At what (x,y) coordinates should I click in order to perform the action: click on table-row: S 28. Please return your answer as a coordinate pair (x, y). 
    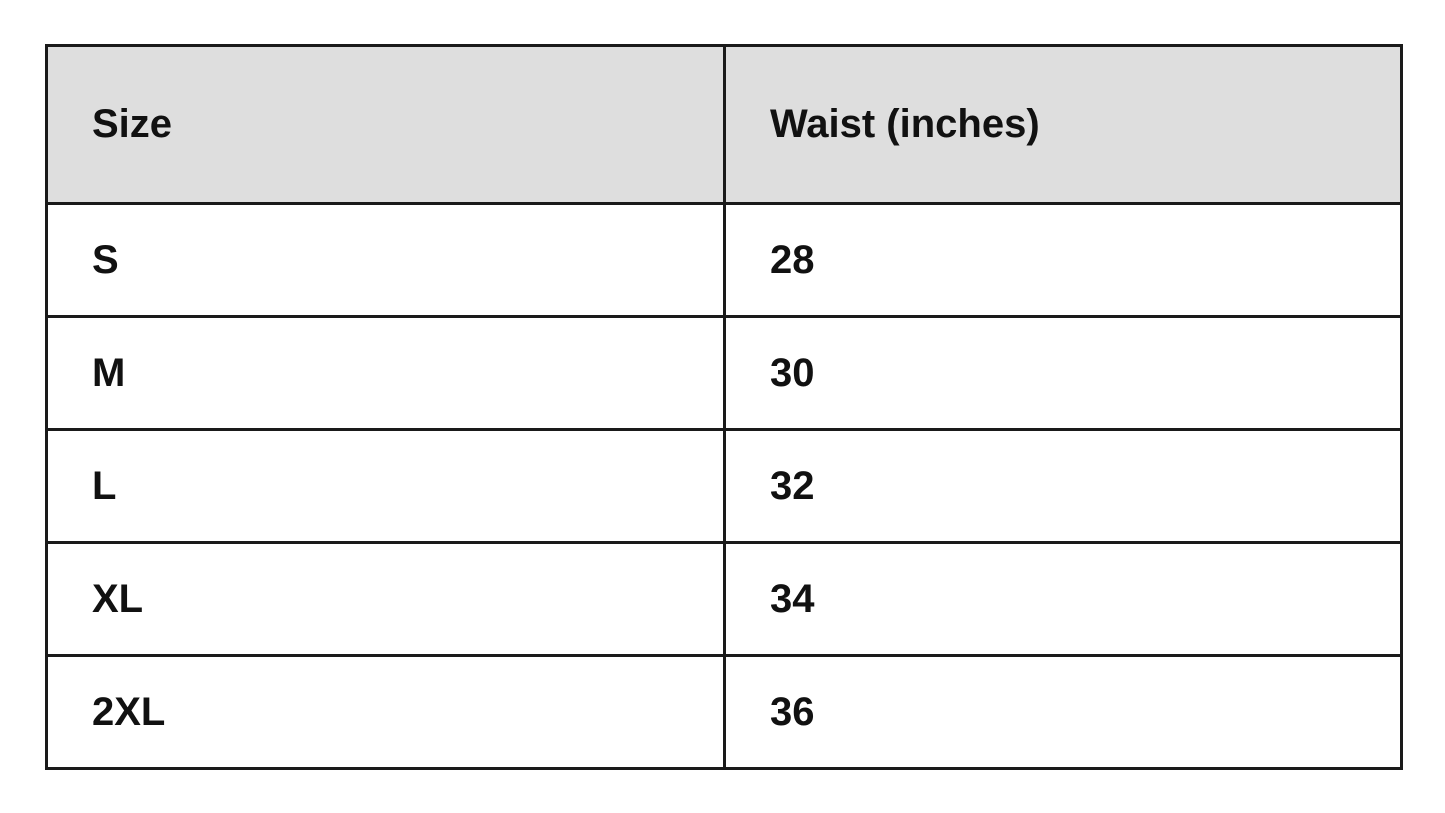
    Looking at the image, I should click on (724, 260).